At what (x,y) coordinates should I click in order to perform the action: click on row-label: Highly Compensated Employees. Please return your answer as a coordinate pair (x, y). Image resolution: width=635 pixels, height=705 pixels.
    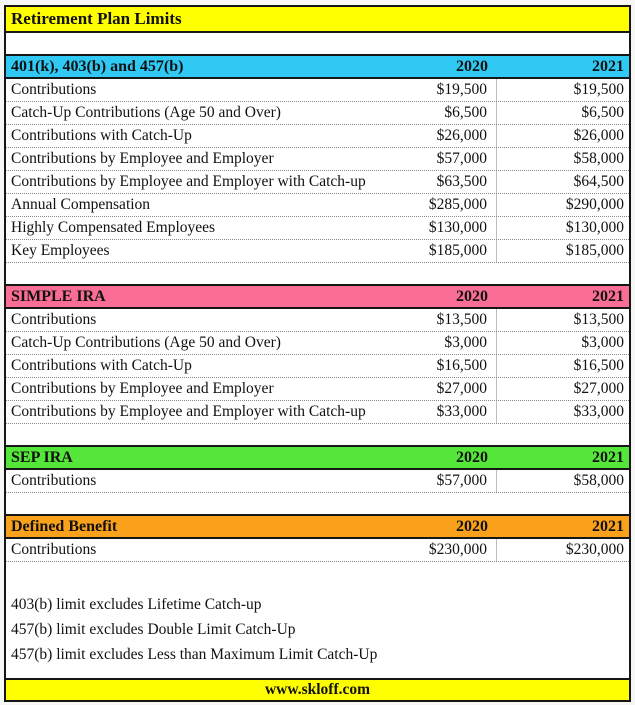
    Looking at the image, I should click on (113, 227).